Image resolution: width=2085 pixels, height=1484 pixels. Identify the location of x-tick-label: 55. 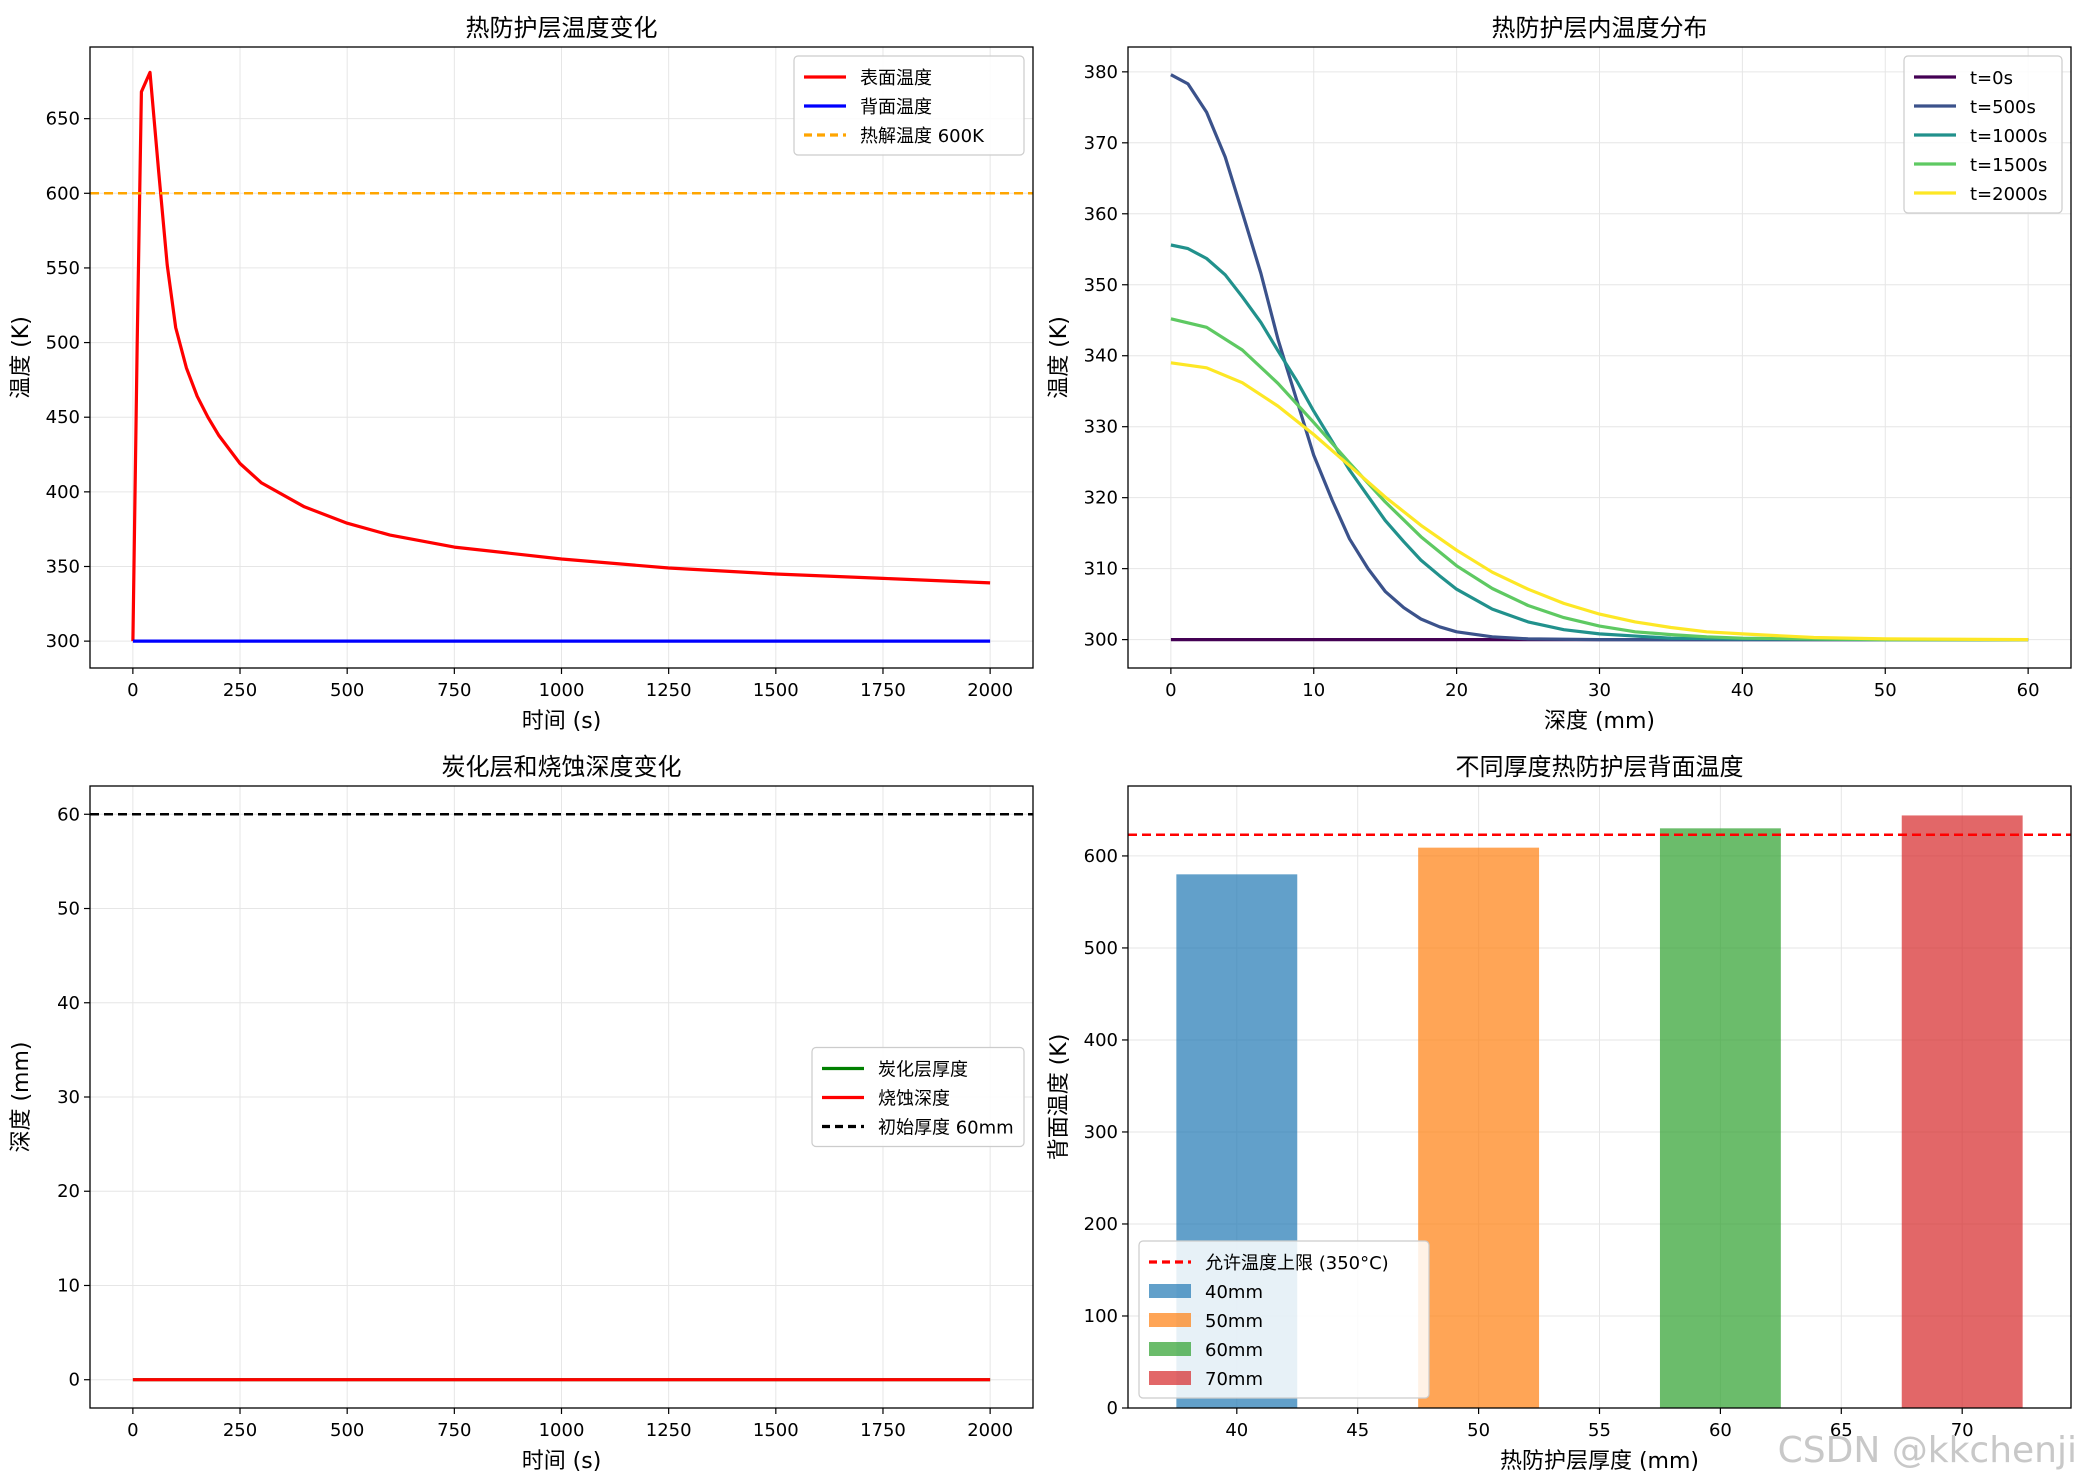
(1599, 1430).